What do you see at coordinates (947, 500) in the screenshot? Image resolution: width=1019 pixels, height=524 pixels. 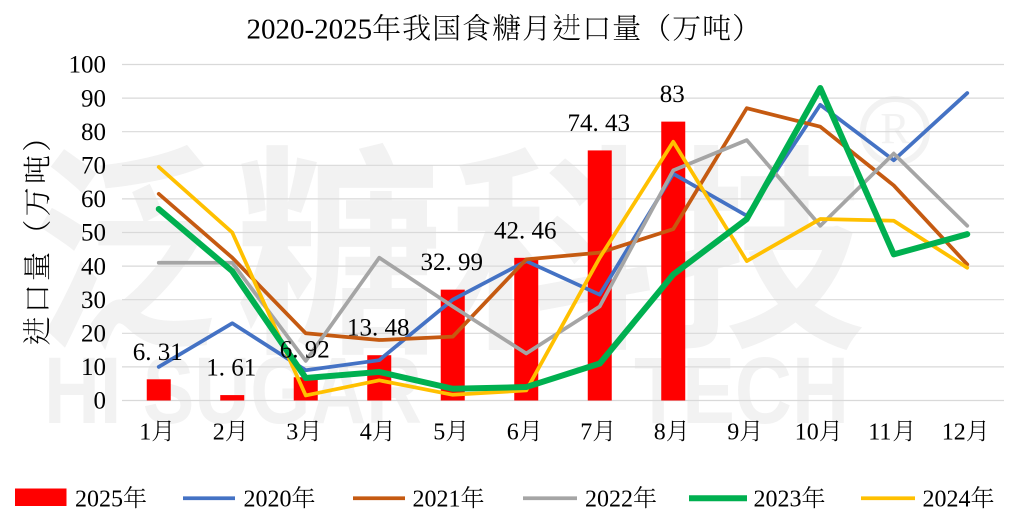 I see `svg-text: 2024` at bounding box center [947, 500].